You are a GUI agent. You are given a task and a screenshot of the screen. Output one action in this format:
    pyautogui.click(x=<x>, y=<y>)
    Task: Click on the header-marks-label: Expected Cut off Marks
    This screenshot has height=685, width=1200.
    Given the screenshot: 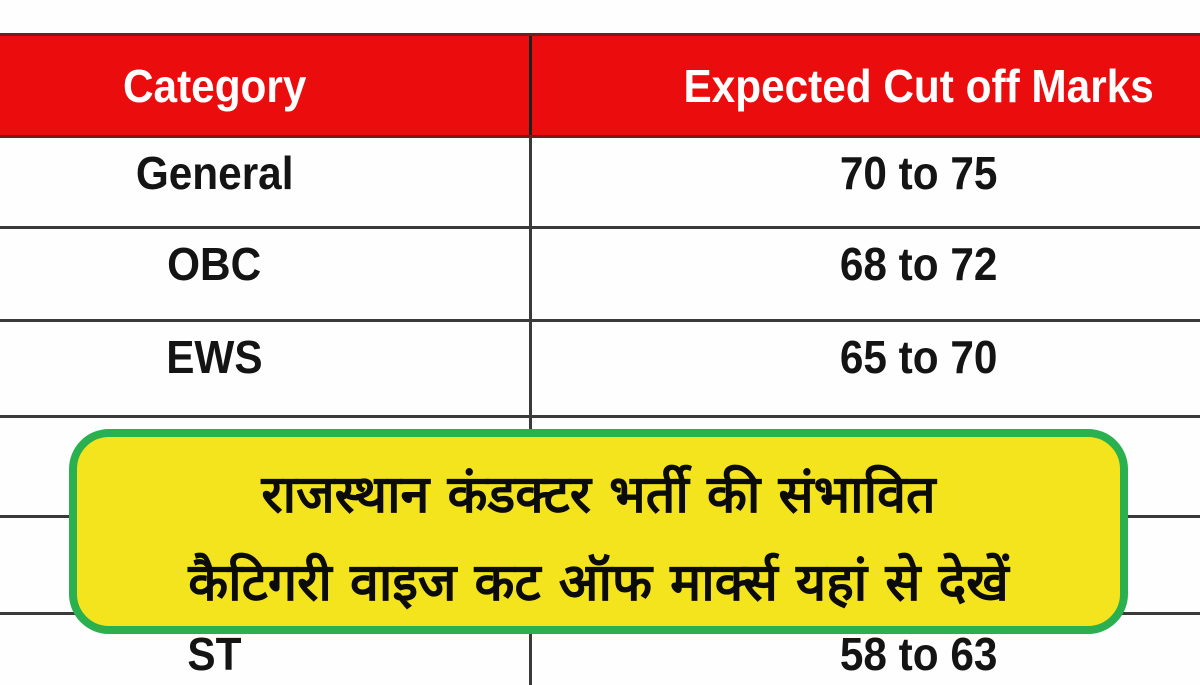 What is the action you would take?
    pyautogui.click(x=918, y=85)
    